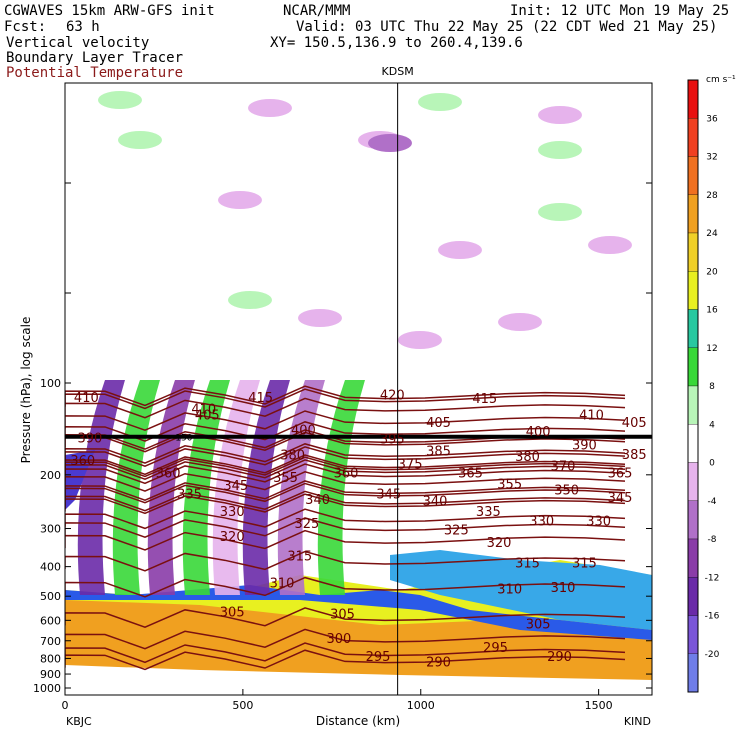 Image resolution: width=740 pixels, height=740 pixels. I want to click on station-label-kdsm: KDSM, so click(398, 71).